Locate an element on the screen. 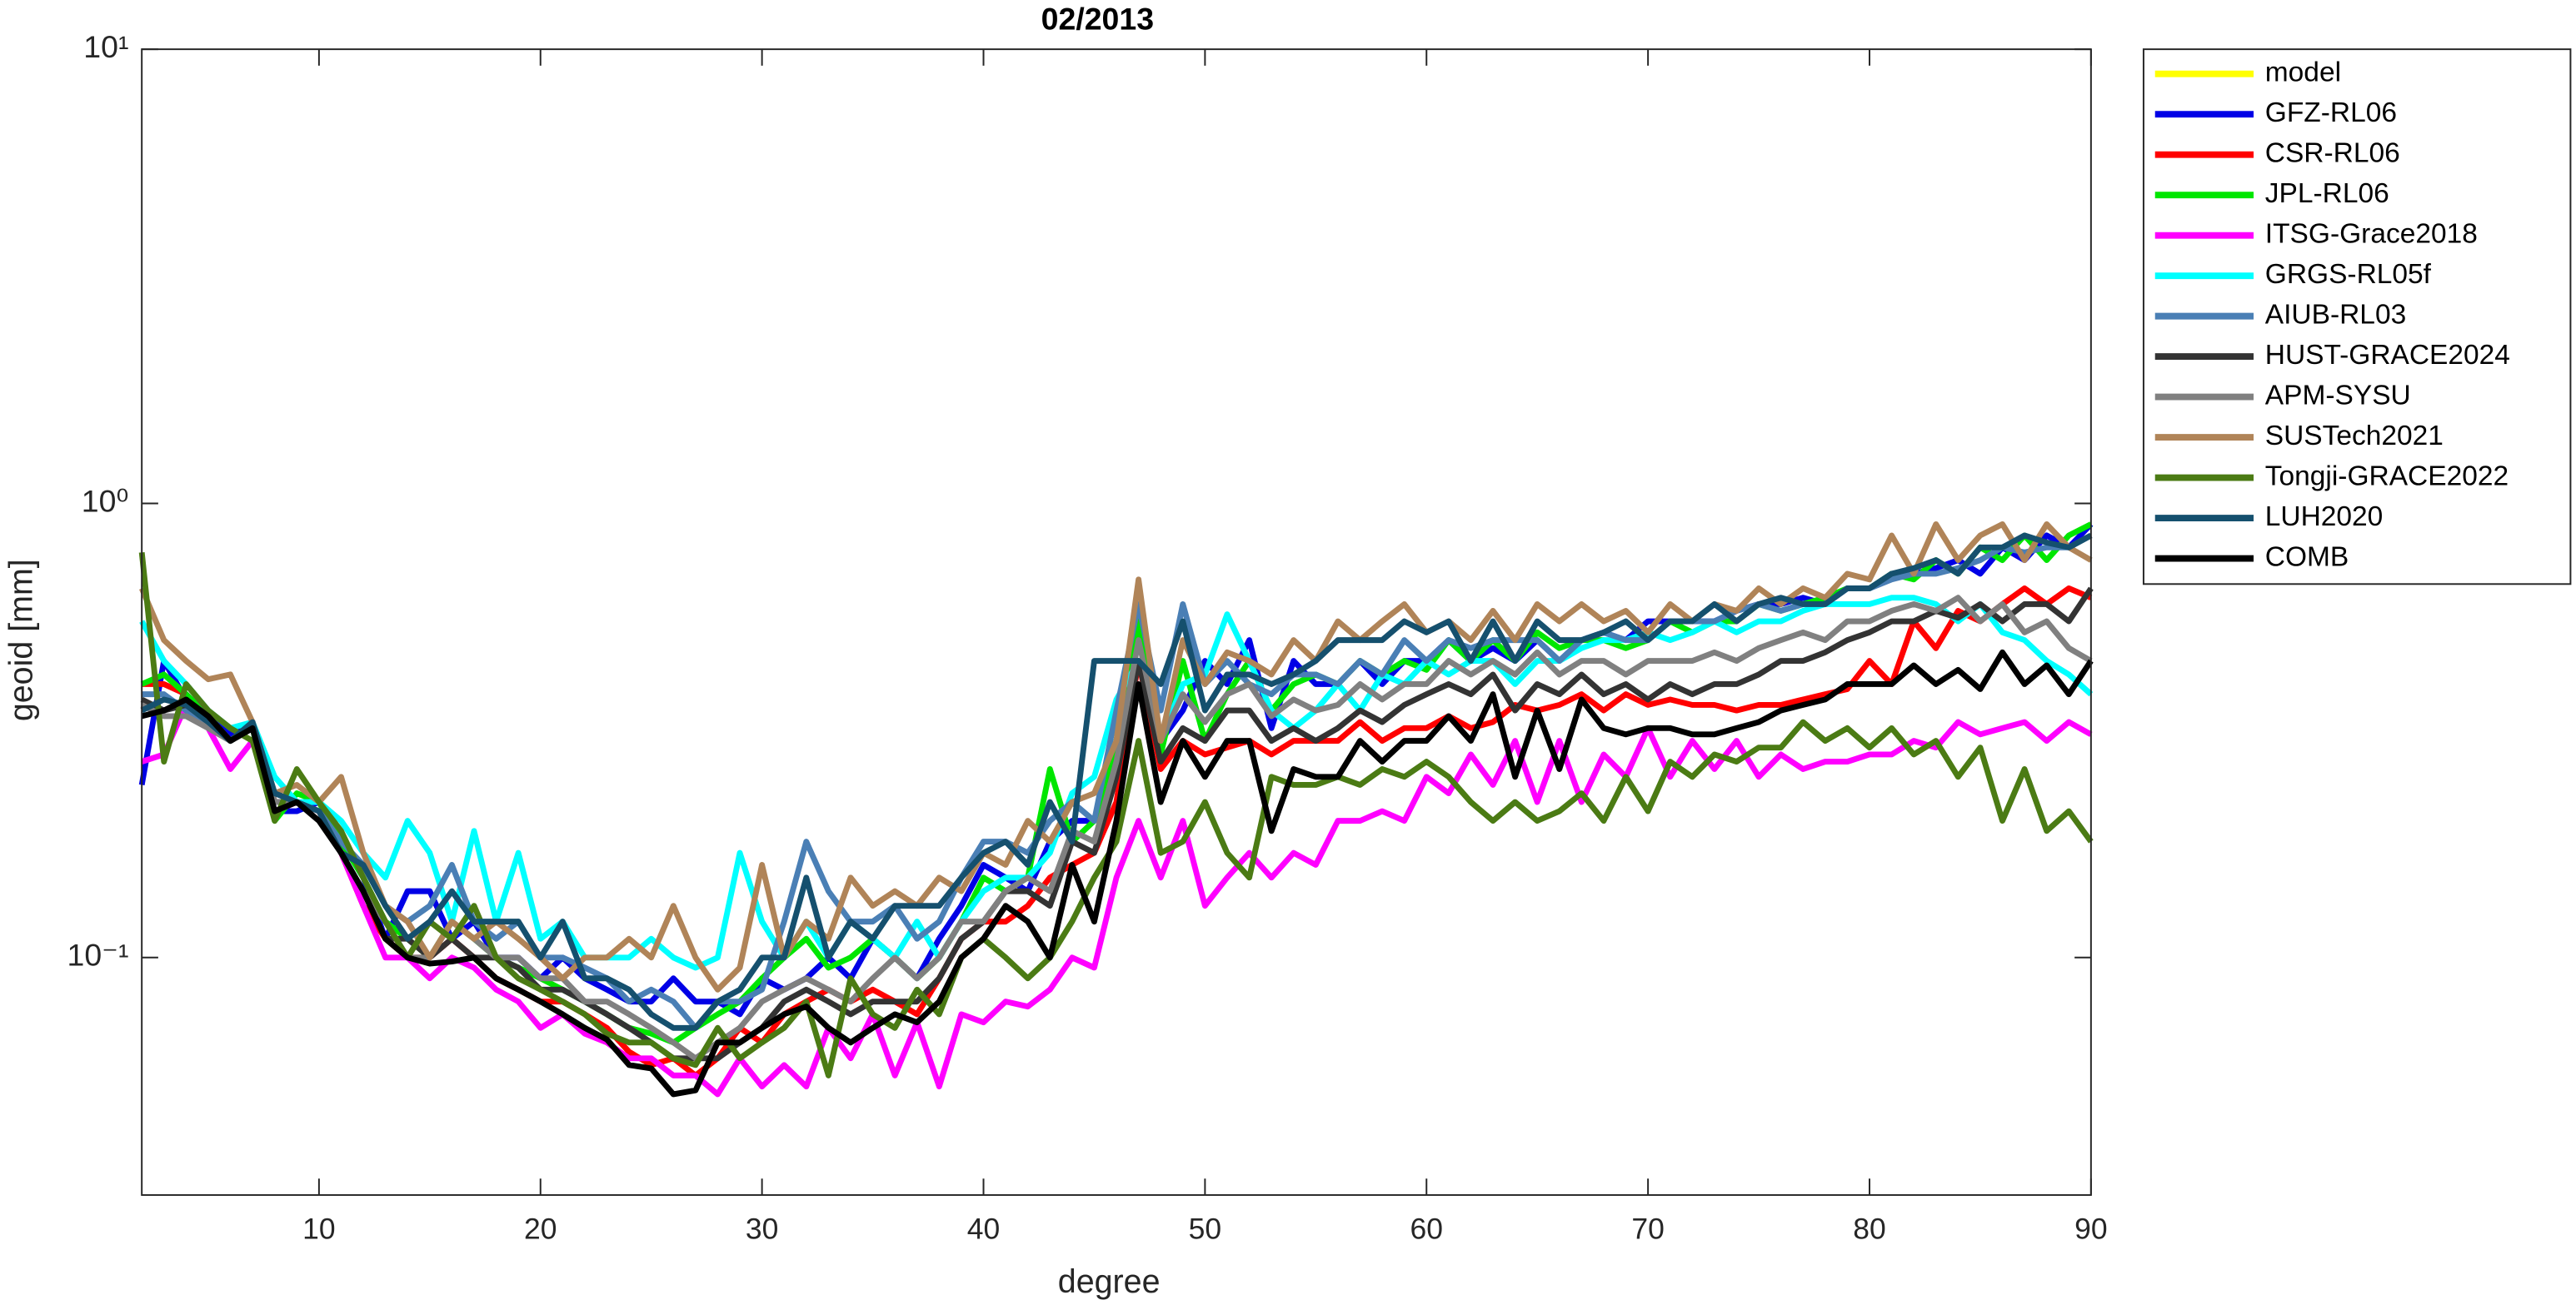  x-tick-label: 30 is located at coordinates (762, 1229).